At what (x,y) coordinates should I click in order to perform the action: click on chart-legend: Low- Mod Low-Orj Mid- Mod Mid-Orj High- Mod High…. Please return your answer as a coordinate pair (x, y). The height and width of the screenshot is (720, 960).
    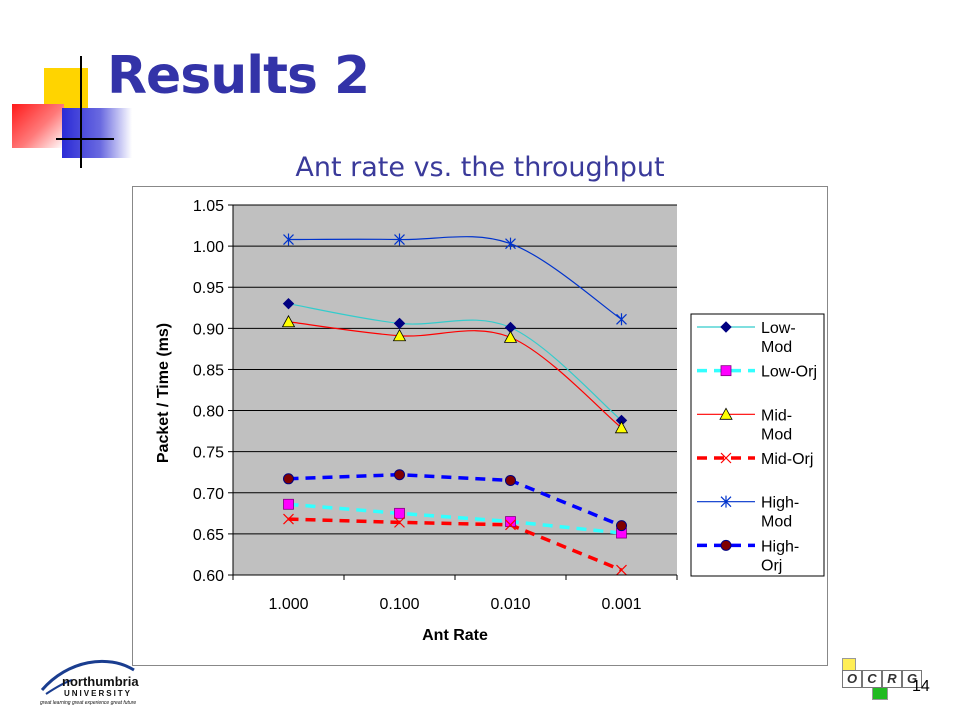
    Looking at the image, I should click on (757, 445).